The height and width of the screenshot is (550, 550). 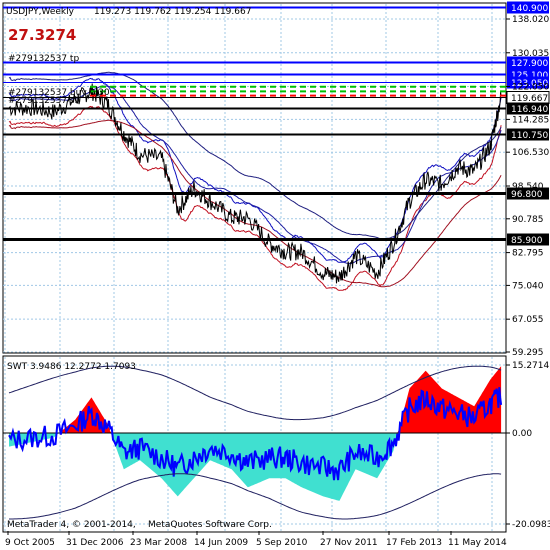 I want to click on swt-upper-band, so click(x=255, y=393).